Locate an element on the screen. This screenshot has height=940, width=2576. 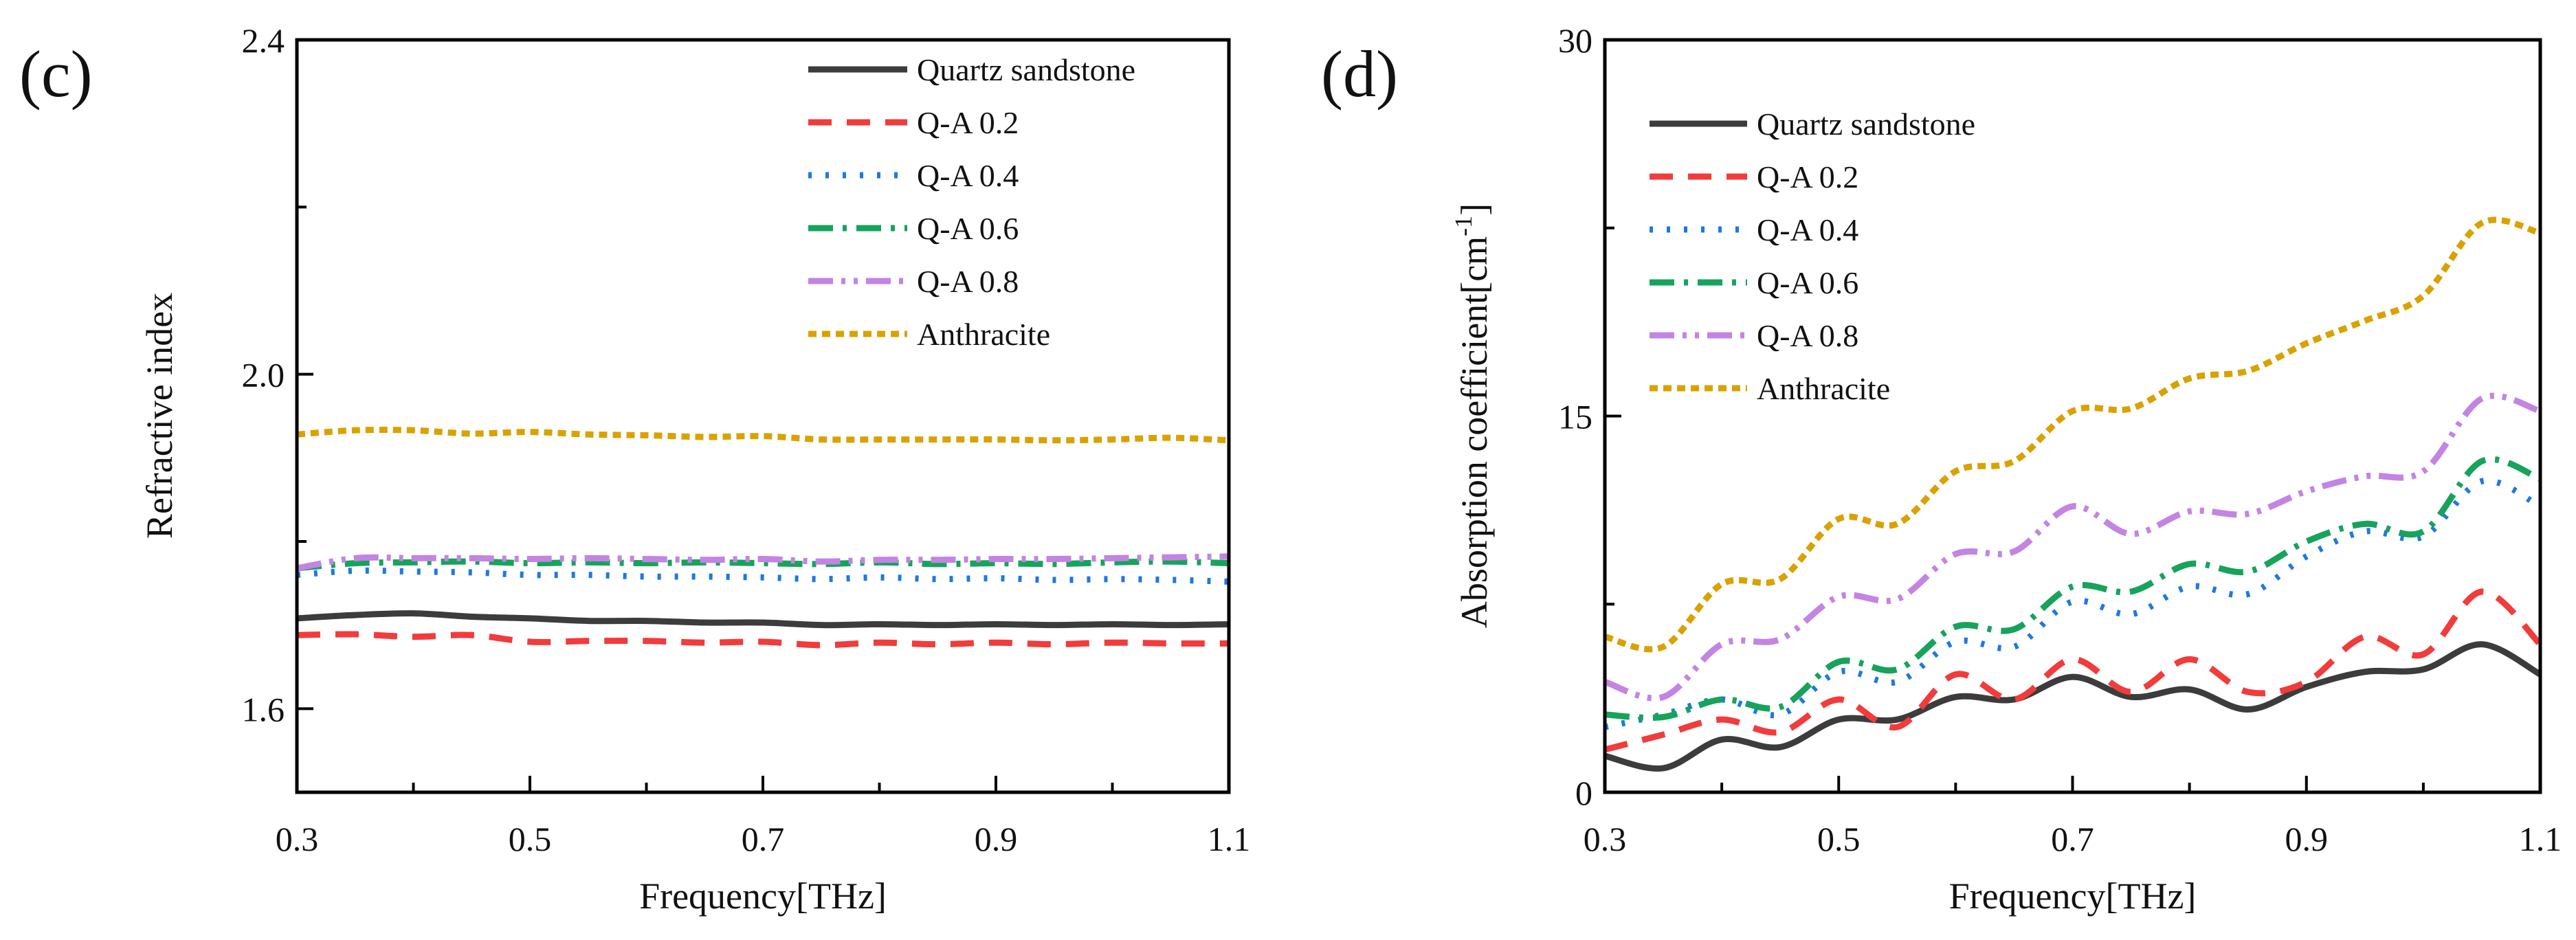
y-tick-label: 0 is located at coordinates (1583, 793).